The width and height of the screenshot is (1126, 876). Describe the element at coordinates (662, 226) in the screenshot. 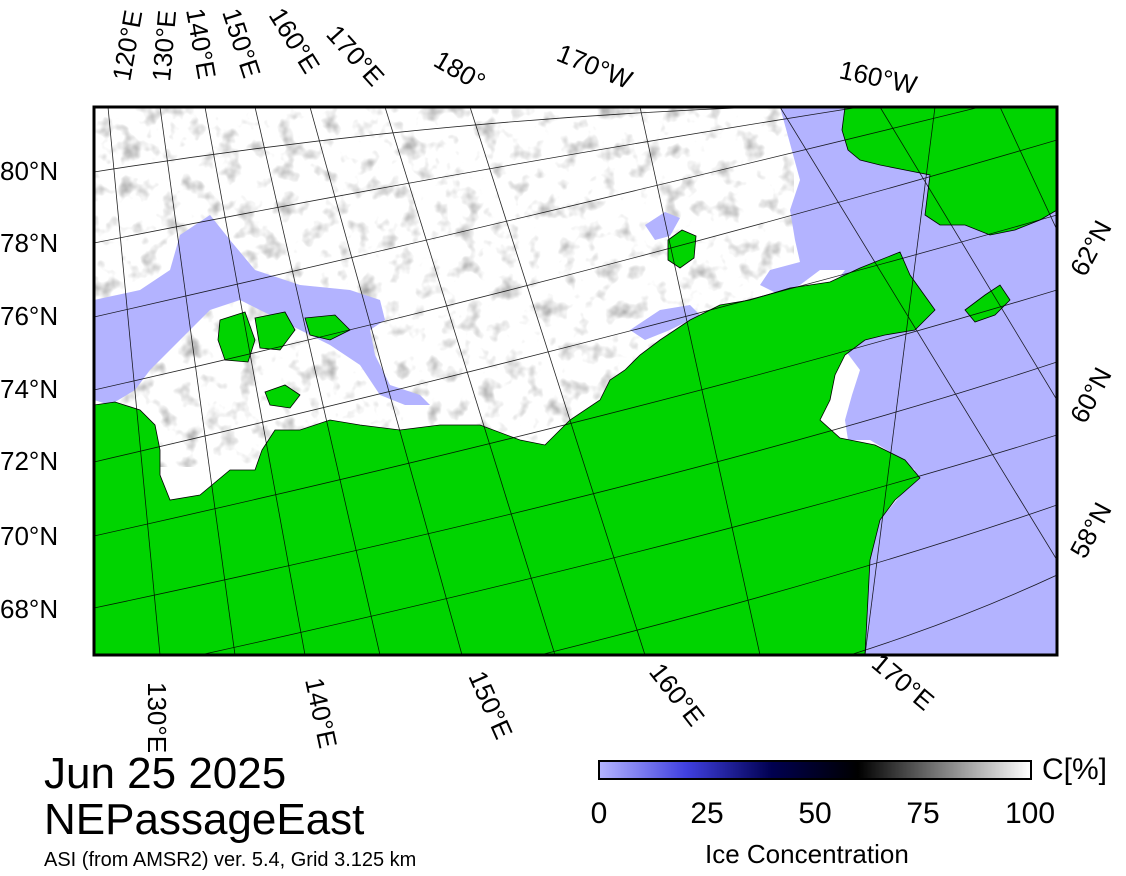

I see `open-water-small-bay` at that location.